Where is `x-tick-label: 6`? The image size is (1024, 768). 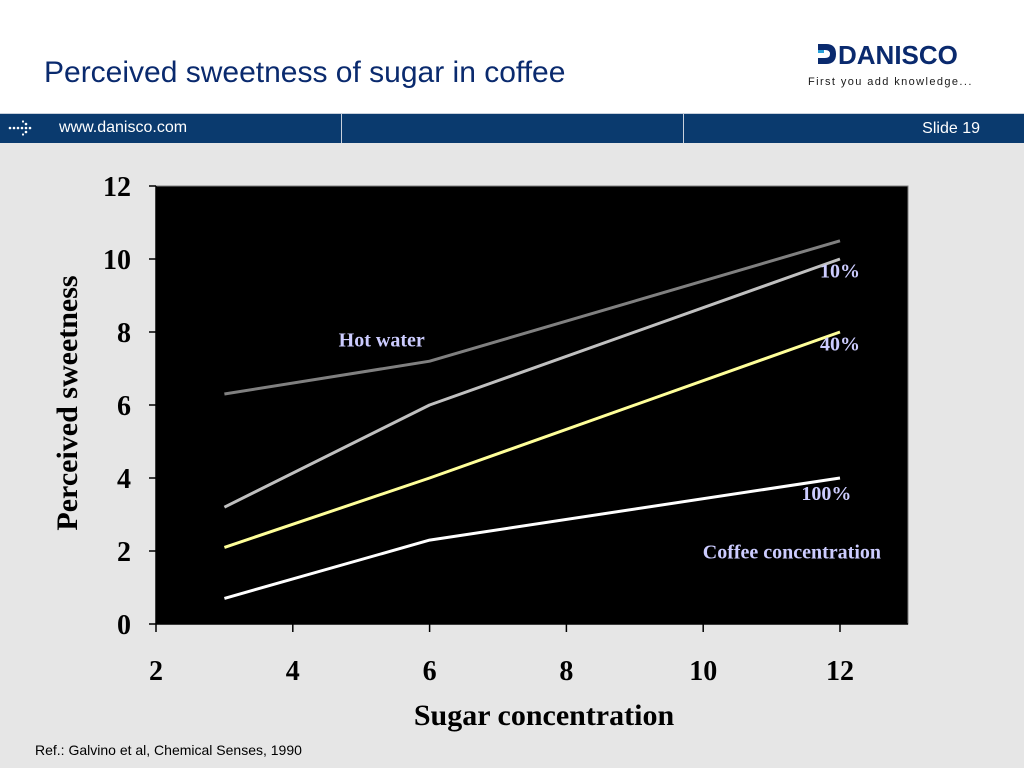
x-tick-label: 6 is located at coordinates (430, 671).